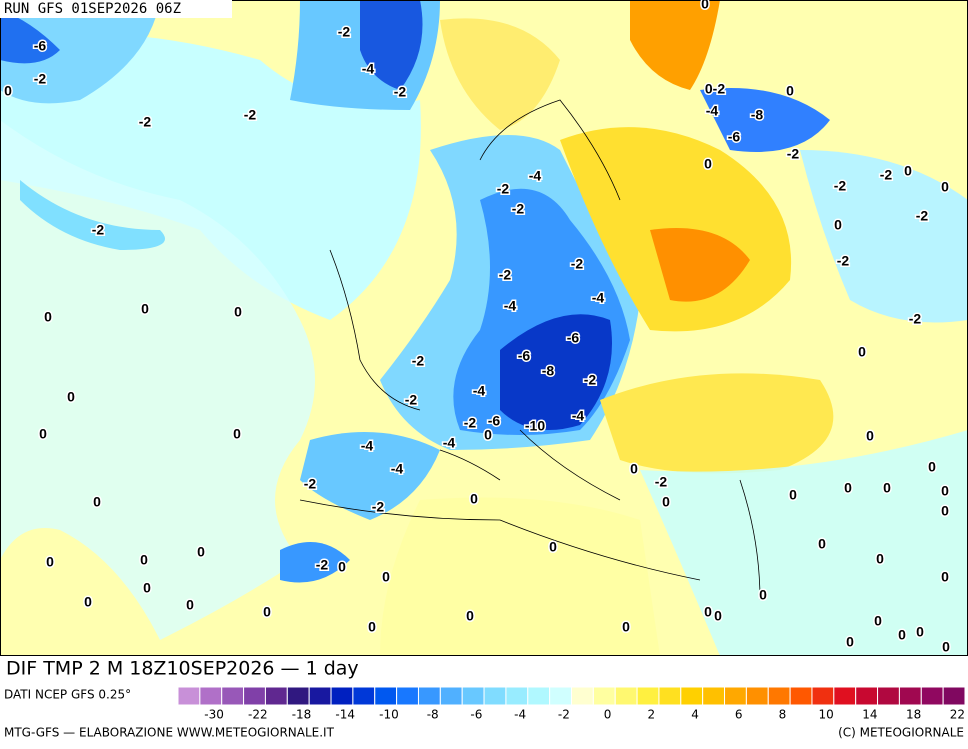 Image resolution: width=968 pixels, height=749 pixels. I want to click on colorbar-tick-label: -30, so click(214, 715).